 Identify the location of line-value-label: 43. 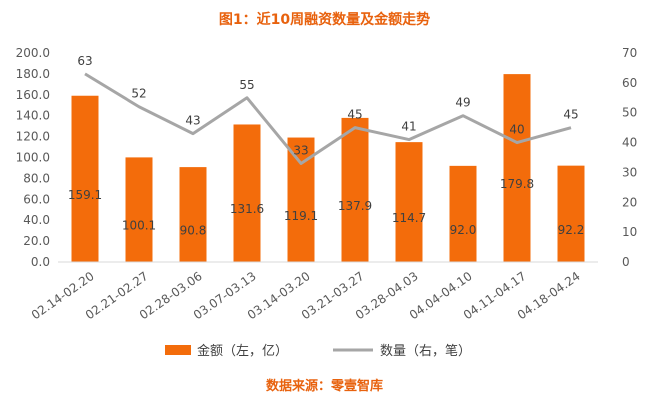
(192, 121).